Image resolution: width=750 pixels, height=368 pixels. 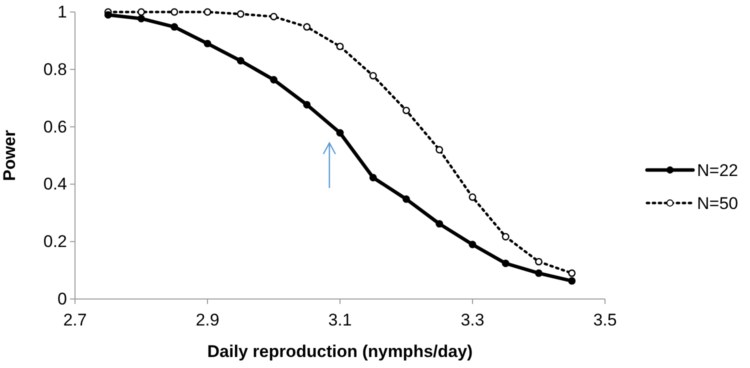 What do you see at coordinates (55, 242) in the screenshot?
I see `y-tick-label: 0.2` at bounding box center [55, 242].